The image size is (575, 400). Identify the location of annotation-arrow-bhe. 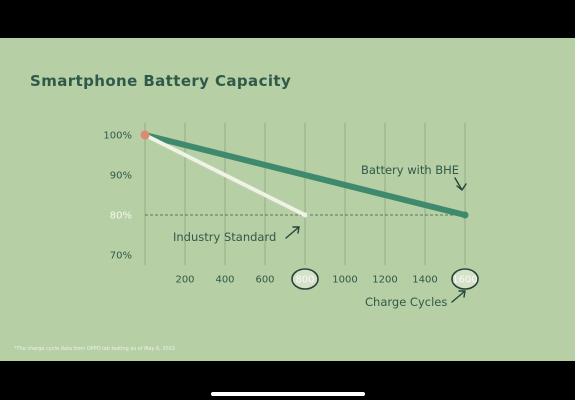
(460, 184).